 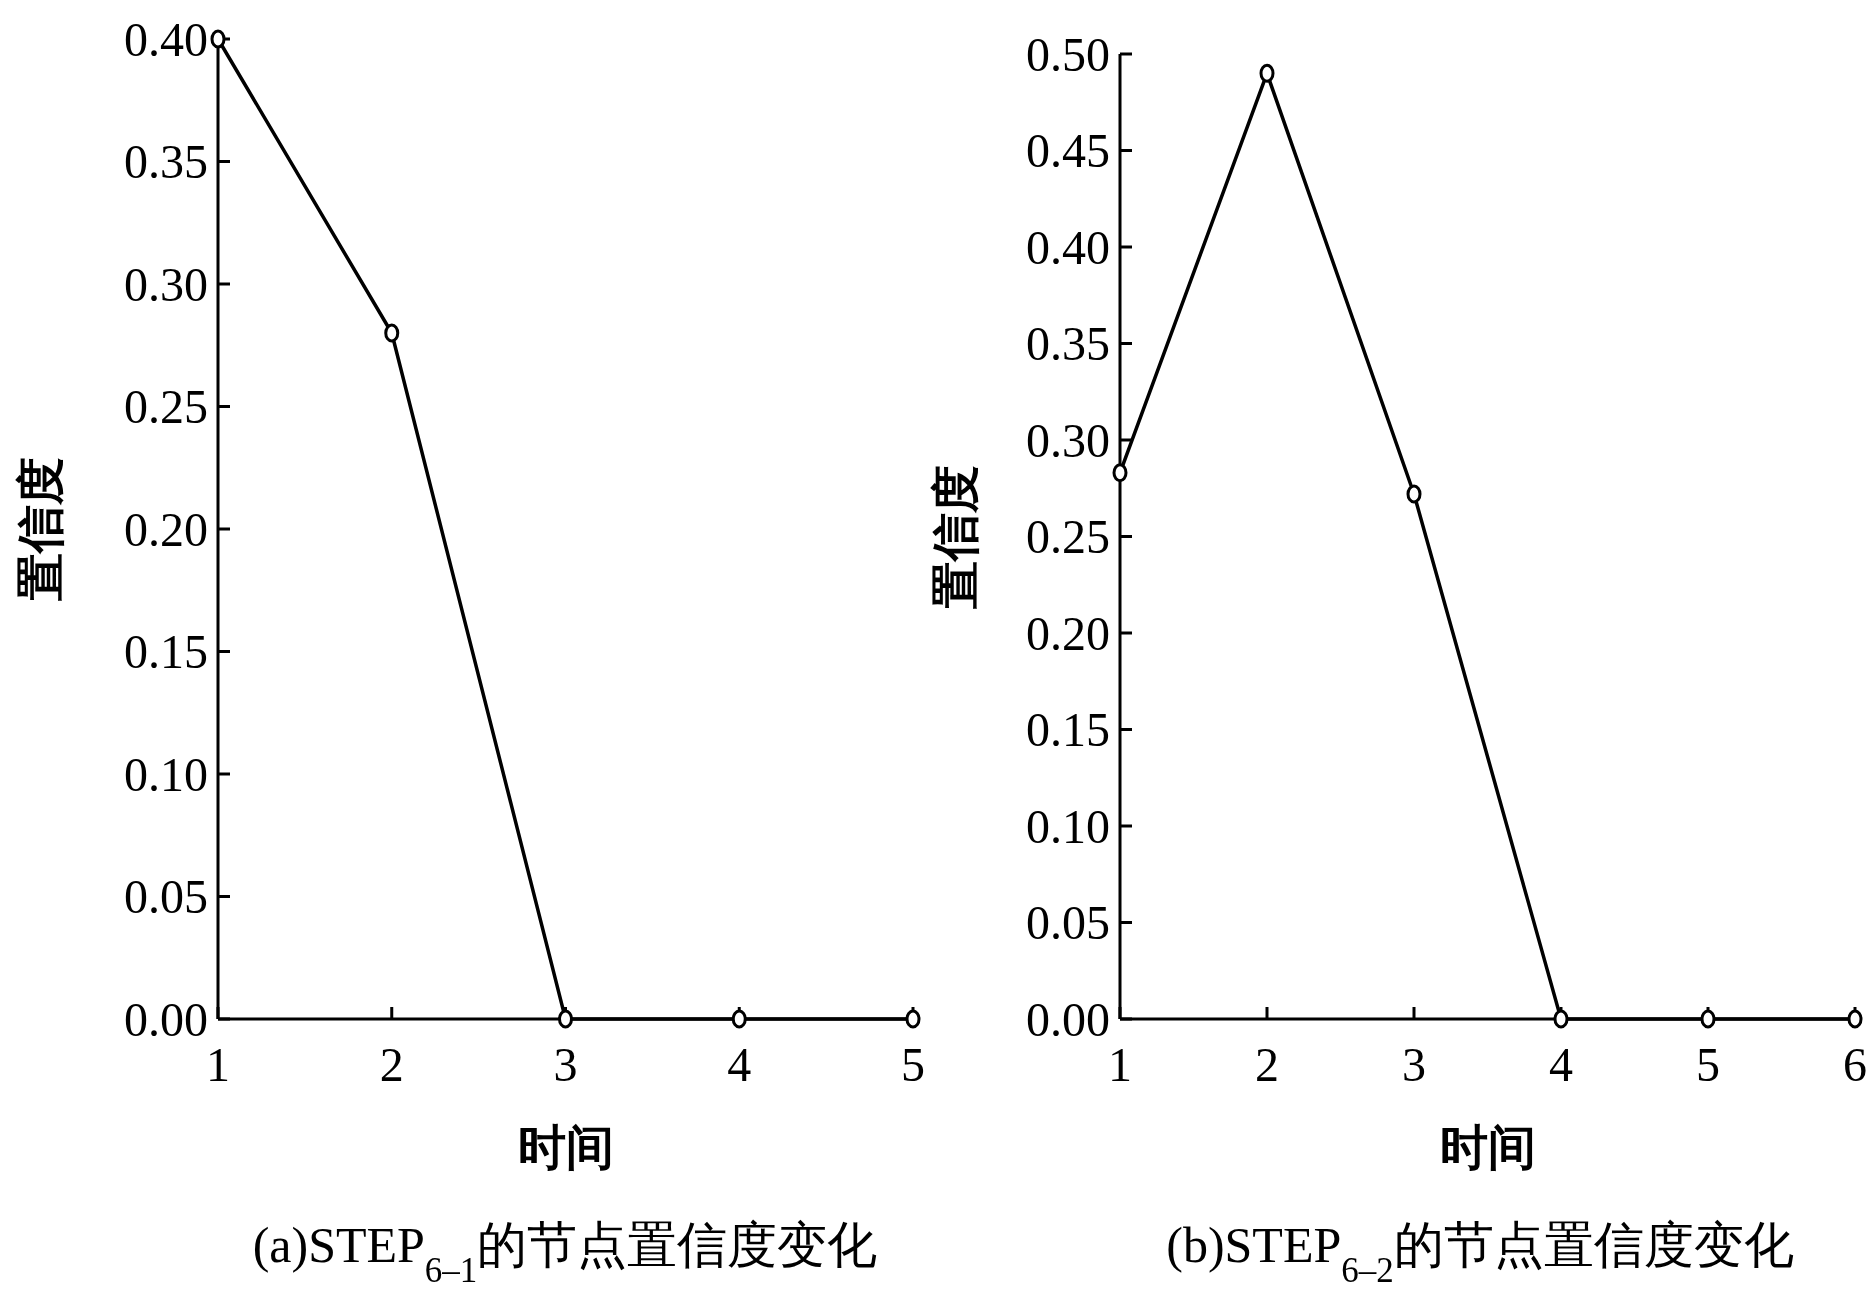 What do you see at coordinates (1068, 54) in the screenshot?
I see `y-tick-label: 0.50` at bounding box center [1068, 54].